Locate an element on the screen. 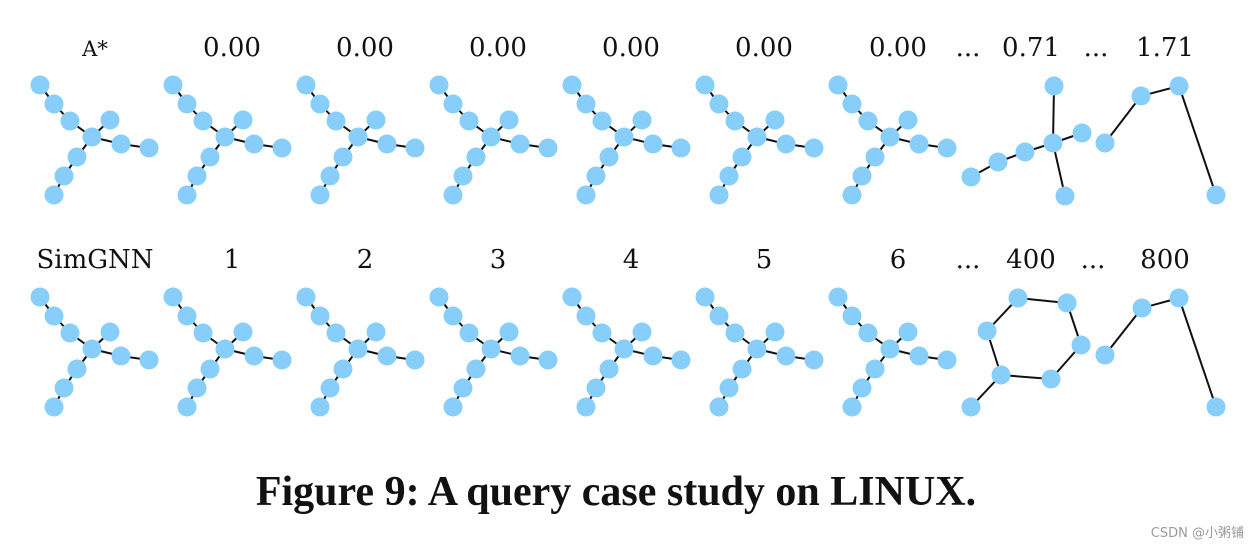  rank-label: 3 is located at coordinates (498, 260).